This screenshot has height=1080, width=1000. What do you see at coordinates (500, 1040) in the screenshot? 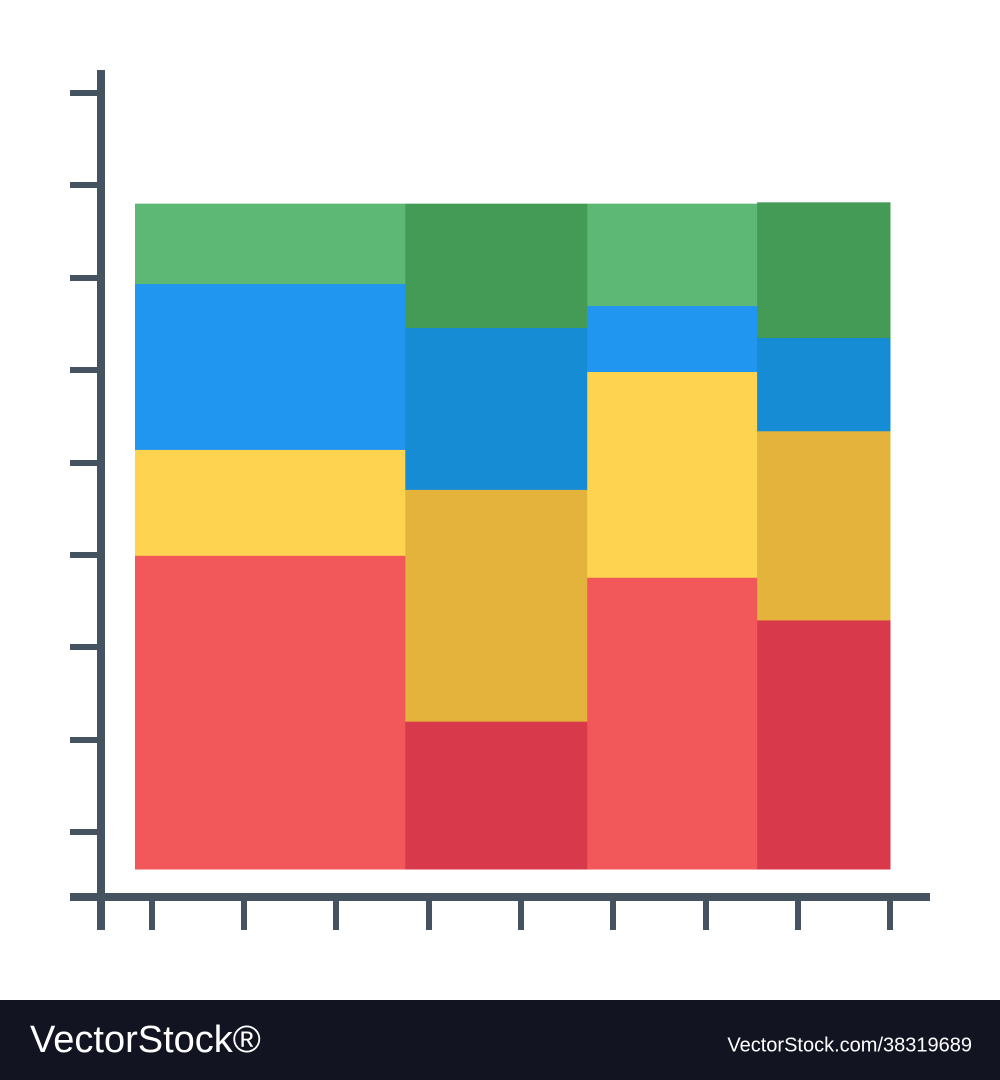
I see `watermark-bar` at bounding box center [500, 1040].